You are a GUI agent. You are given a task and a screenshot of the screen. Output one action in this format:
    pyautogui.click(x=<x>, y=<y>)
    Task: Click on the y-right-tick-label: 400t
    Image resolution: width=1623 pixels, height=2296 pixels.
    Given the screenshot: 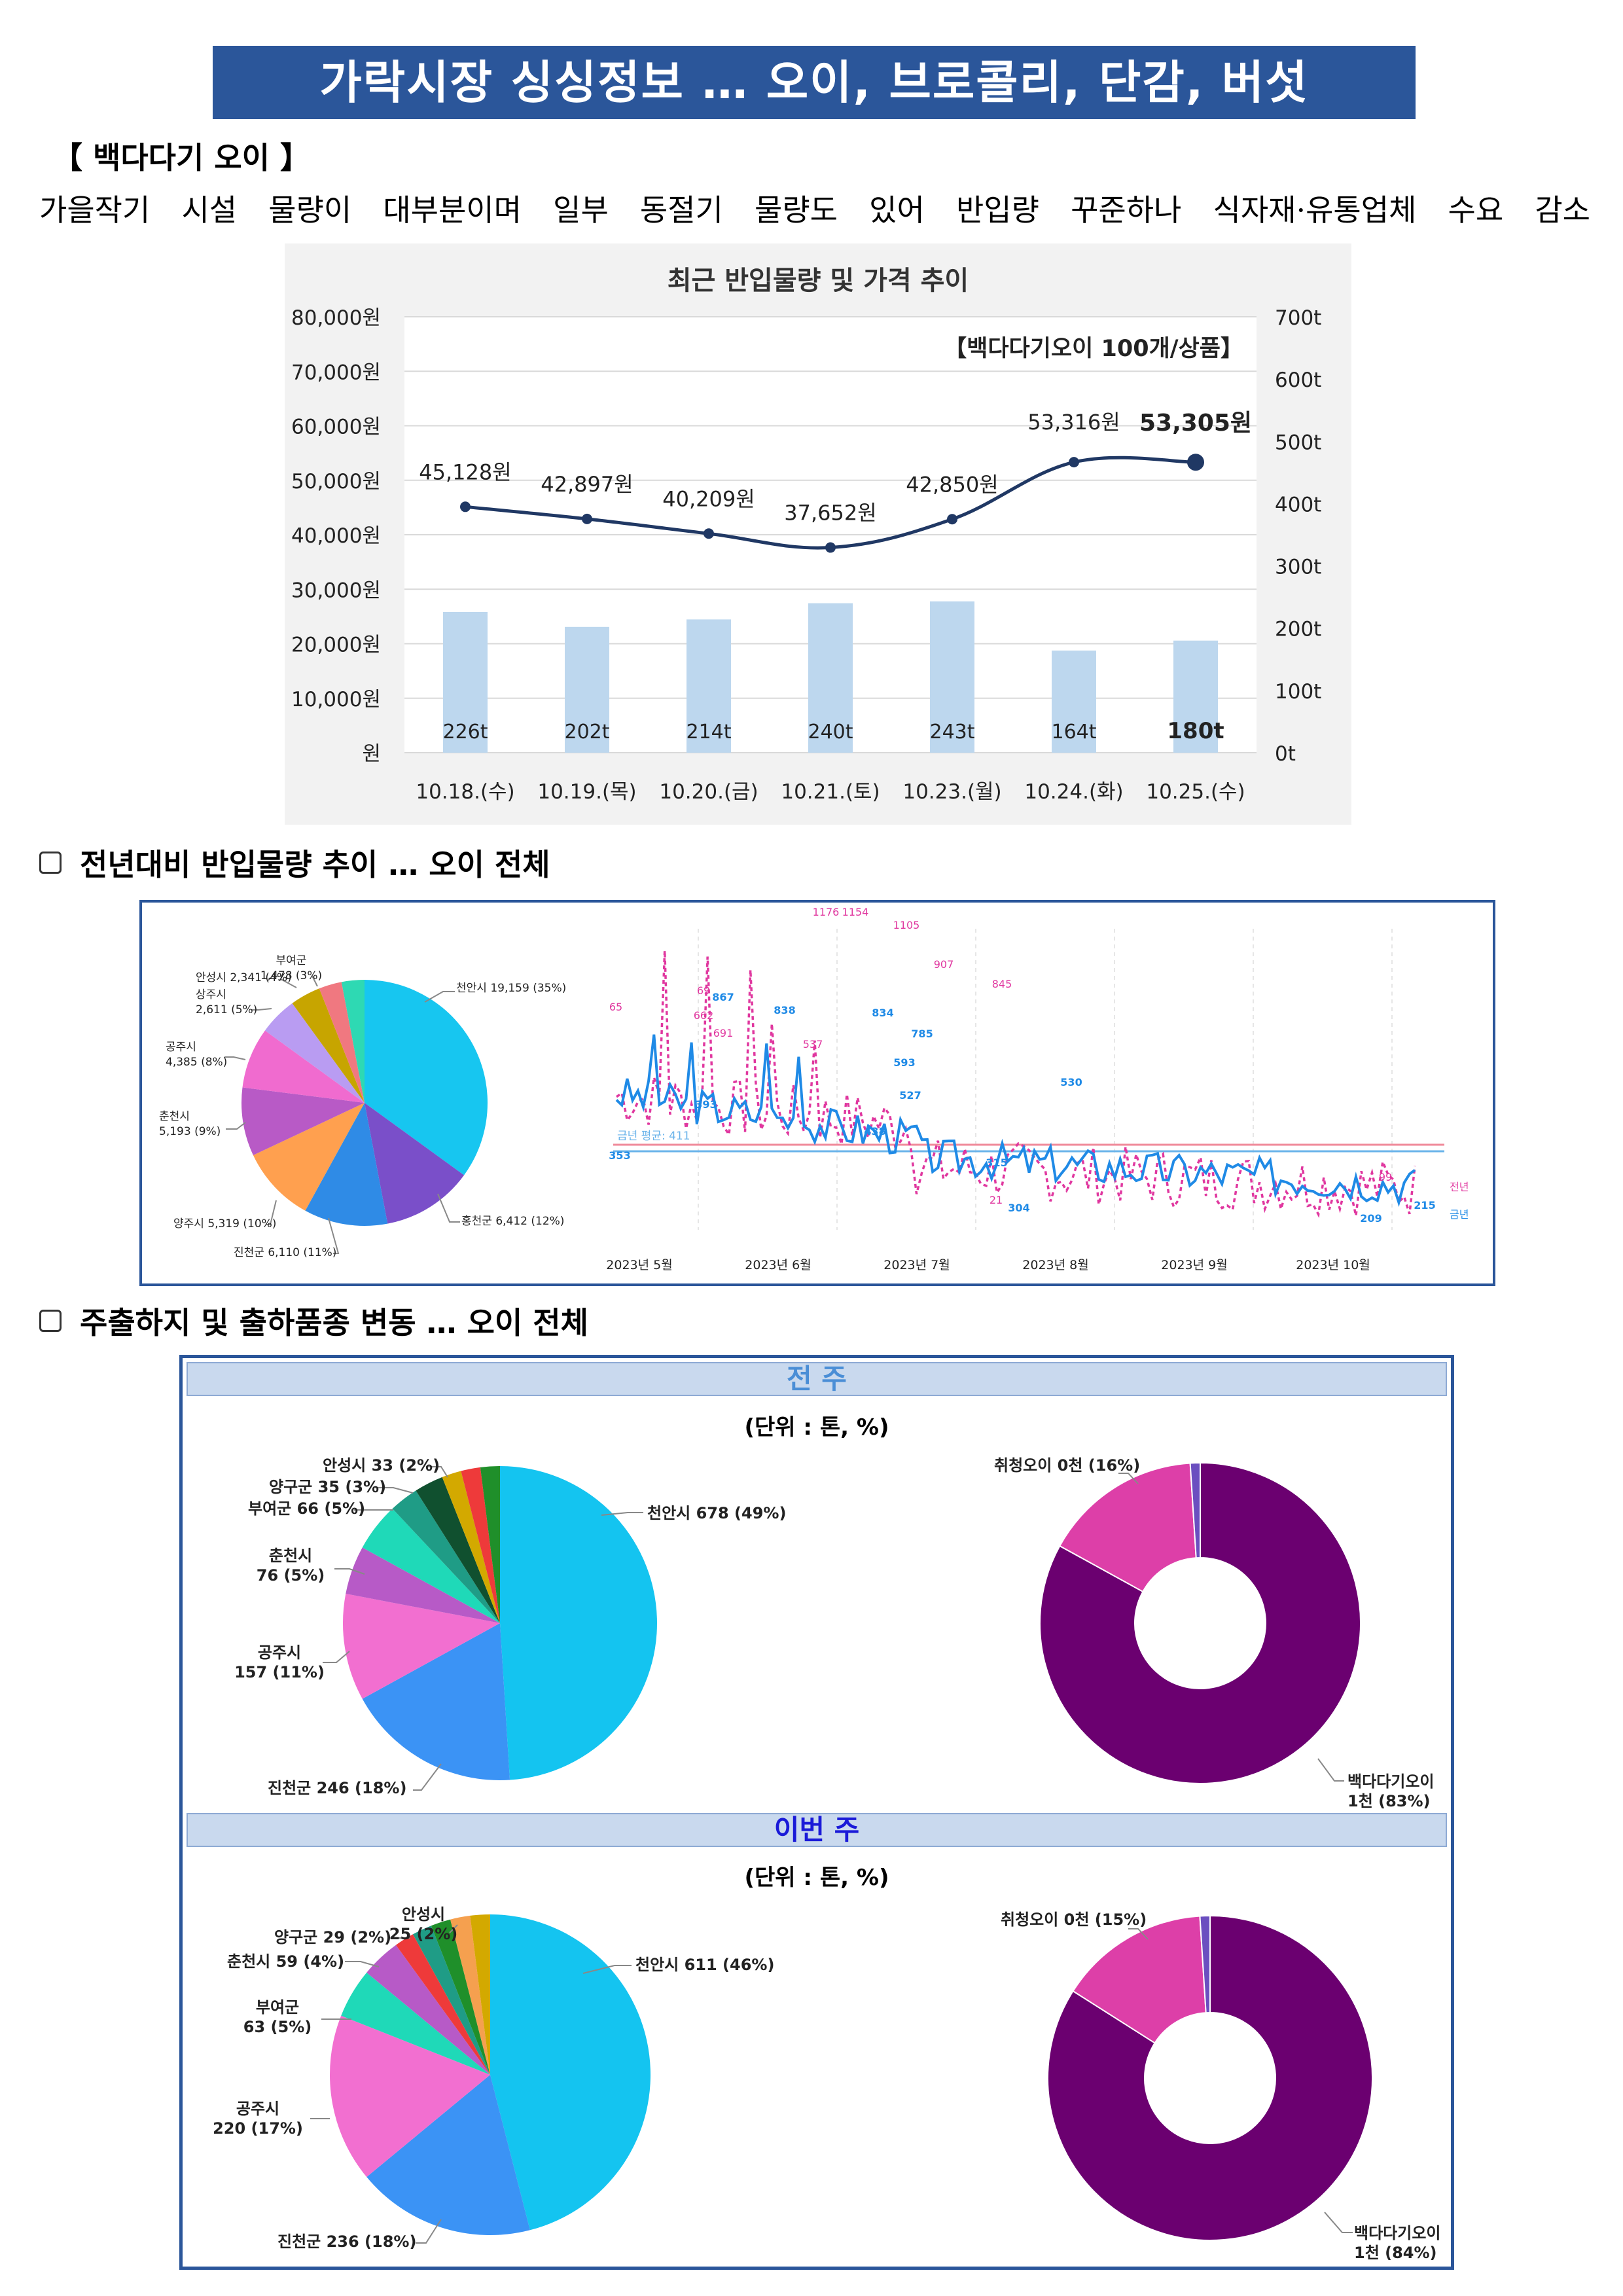 What is the action you would take?
    pyautogui.click(x=1298, y=504)
    